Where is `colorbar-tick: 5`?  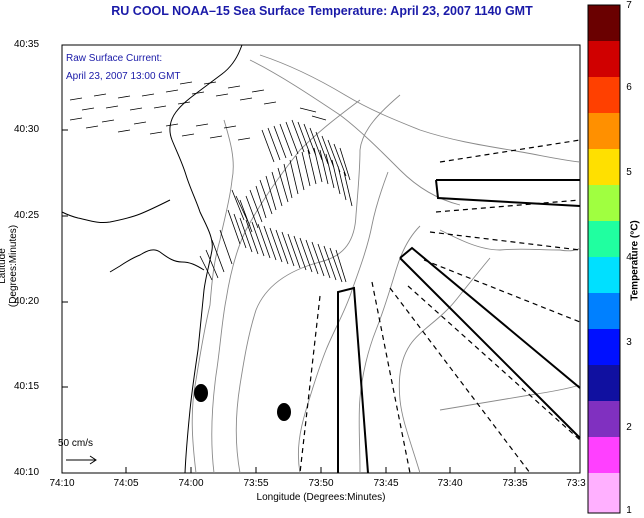 colorbar-tick: 5 is located at coordinates (629, 172).